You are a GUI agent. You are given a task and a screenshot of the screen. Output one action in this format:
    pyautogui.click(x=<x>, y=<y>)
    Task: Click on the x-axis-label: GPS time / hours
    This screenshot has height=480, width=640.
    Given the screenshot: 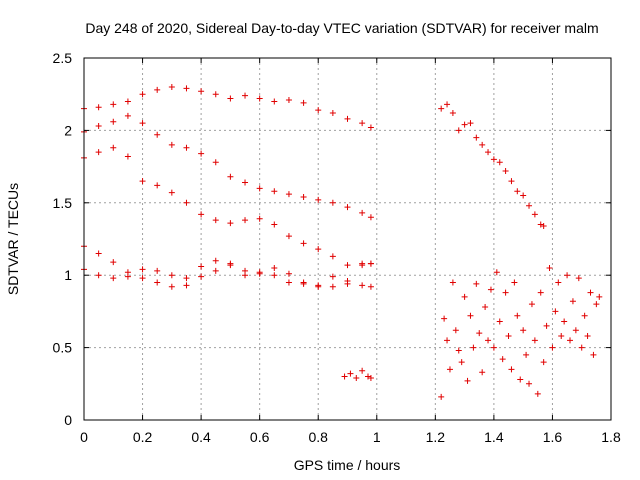 What is the action you would take?
    pyautogui.click(x=347, y=465)
    